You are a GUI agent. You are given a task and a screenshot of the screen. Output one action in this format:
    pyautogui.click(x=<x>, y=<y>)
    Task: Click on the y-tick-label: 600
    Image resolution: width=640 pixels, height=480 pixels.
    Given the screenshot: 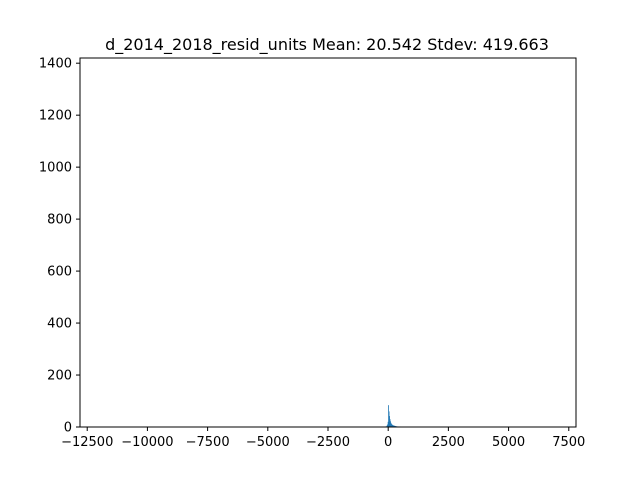 What is the action you would take?
    pyautogui.click(x=59, y=272)
    